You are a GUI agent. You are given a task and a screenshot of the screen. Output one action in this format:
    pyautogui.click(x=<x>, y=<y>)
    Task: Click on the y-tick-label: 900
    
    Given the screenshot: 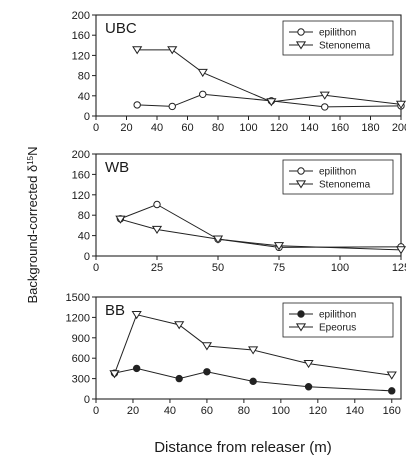 What is the action you would take?
    pyautogui.click(x=81, y=339)
    